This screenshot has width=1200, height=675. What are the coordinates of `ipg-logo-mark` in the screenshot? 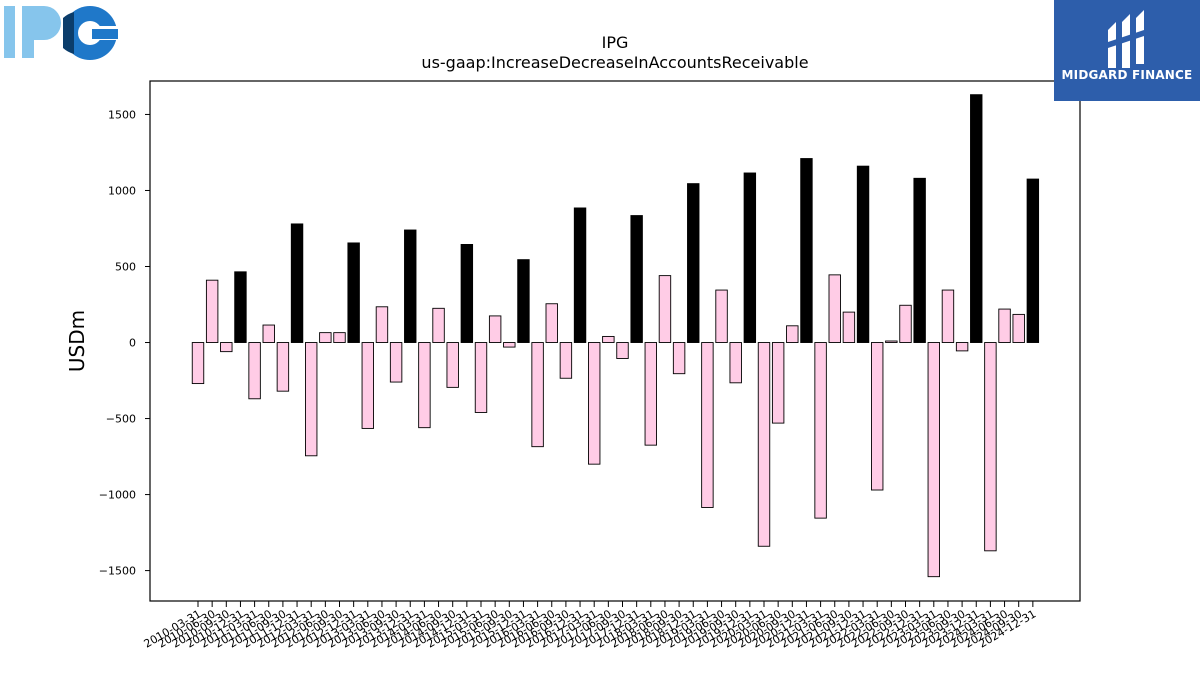 It's located at (62, 33).